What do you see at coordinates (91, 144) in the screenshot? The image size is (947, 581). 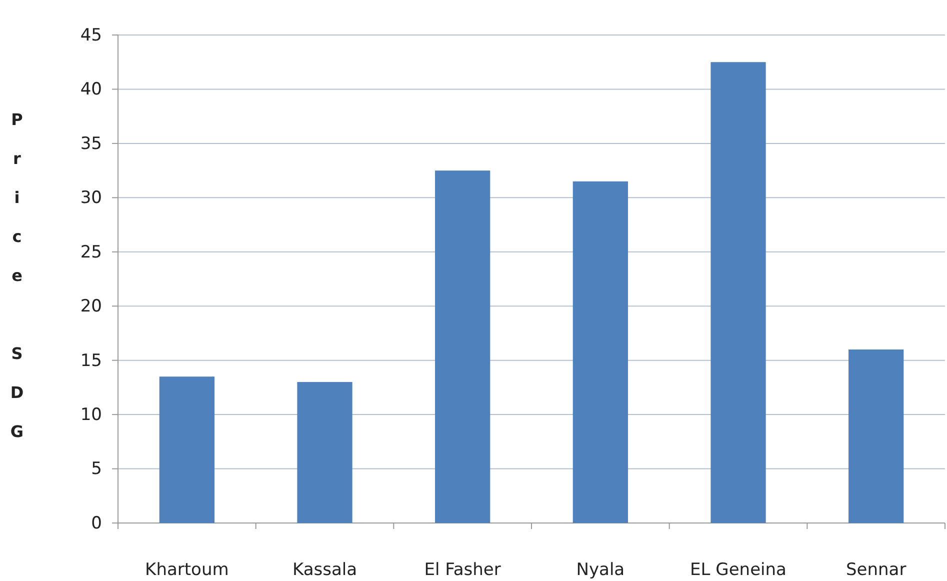 I see `y-tick-label: 35` at bounding box center [91, 144].